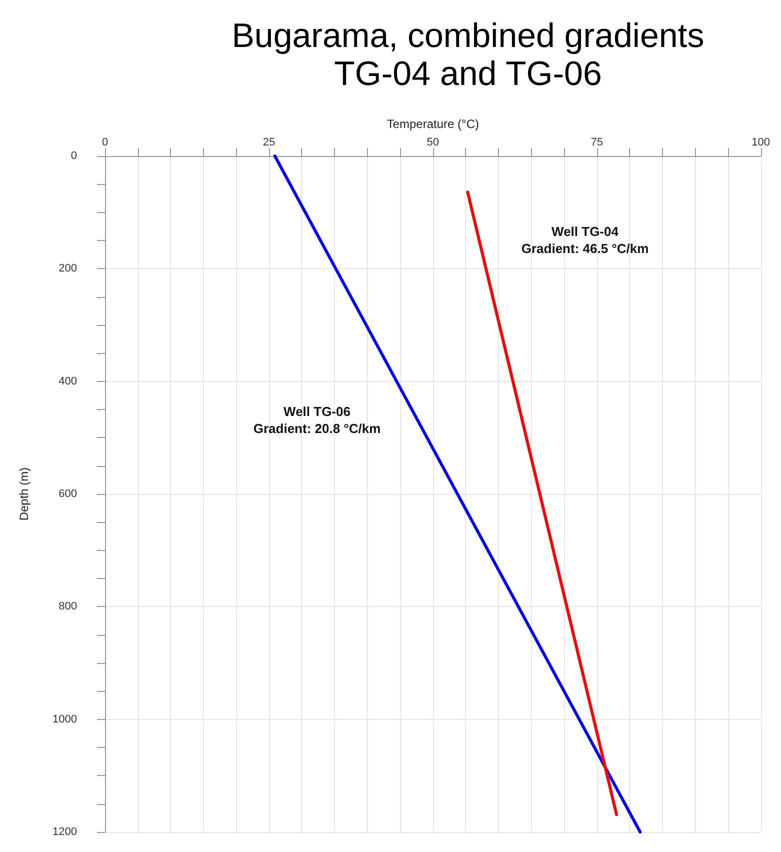  What do you see at coordinates (269, 142) in the screenshot?
I see `x-tick-label: 25` at bounding box center [269, 142].